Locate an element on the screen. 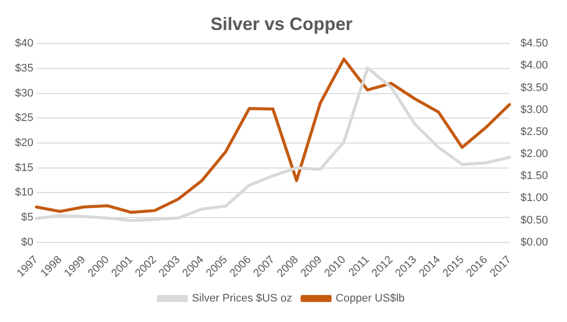  y-tick-label: $0 is located at coordinates (27, 242).